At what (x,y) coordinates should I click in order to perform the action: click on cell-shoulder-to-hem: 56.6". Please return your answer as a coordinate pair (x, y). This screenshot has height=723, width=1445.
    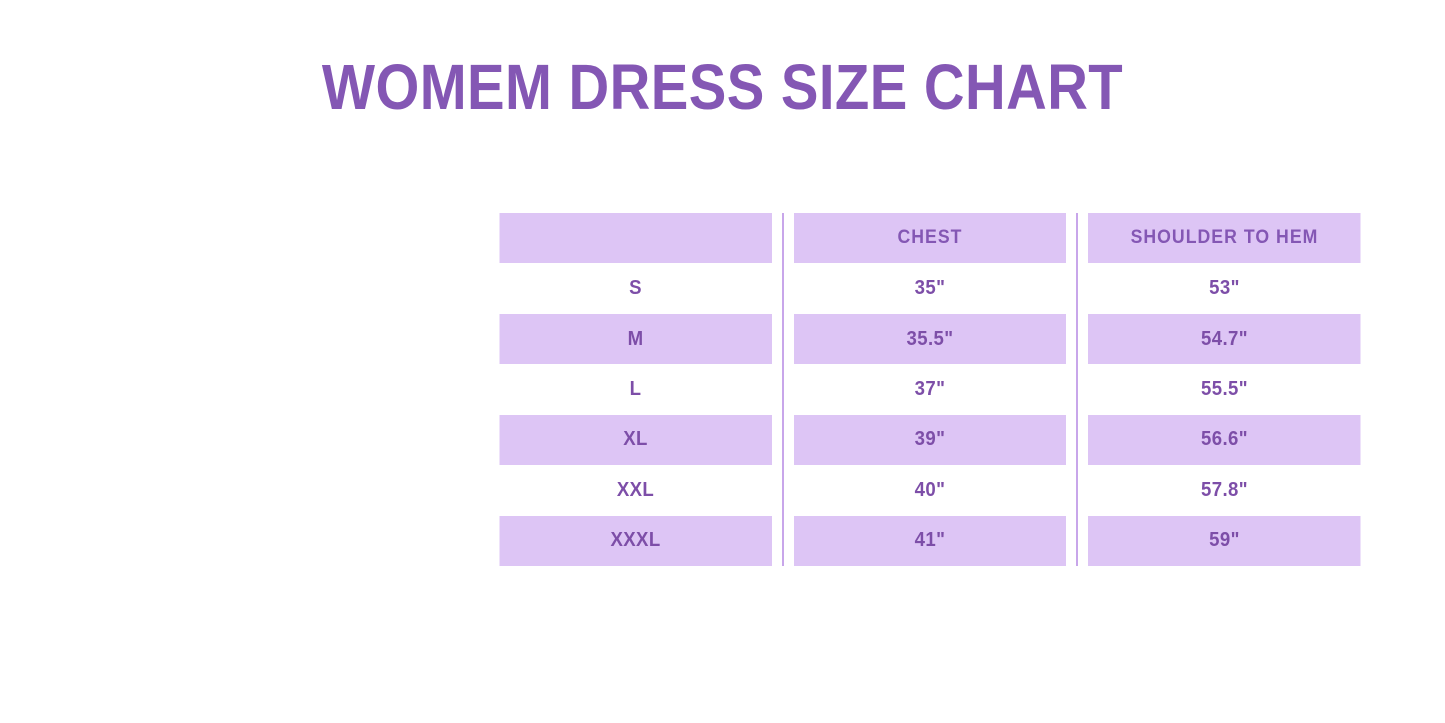
    Looking at the image, I should click on (1223, 440).